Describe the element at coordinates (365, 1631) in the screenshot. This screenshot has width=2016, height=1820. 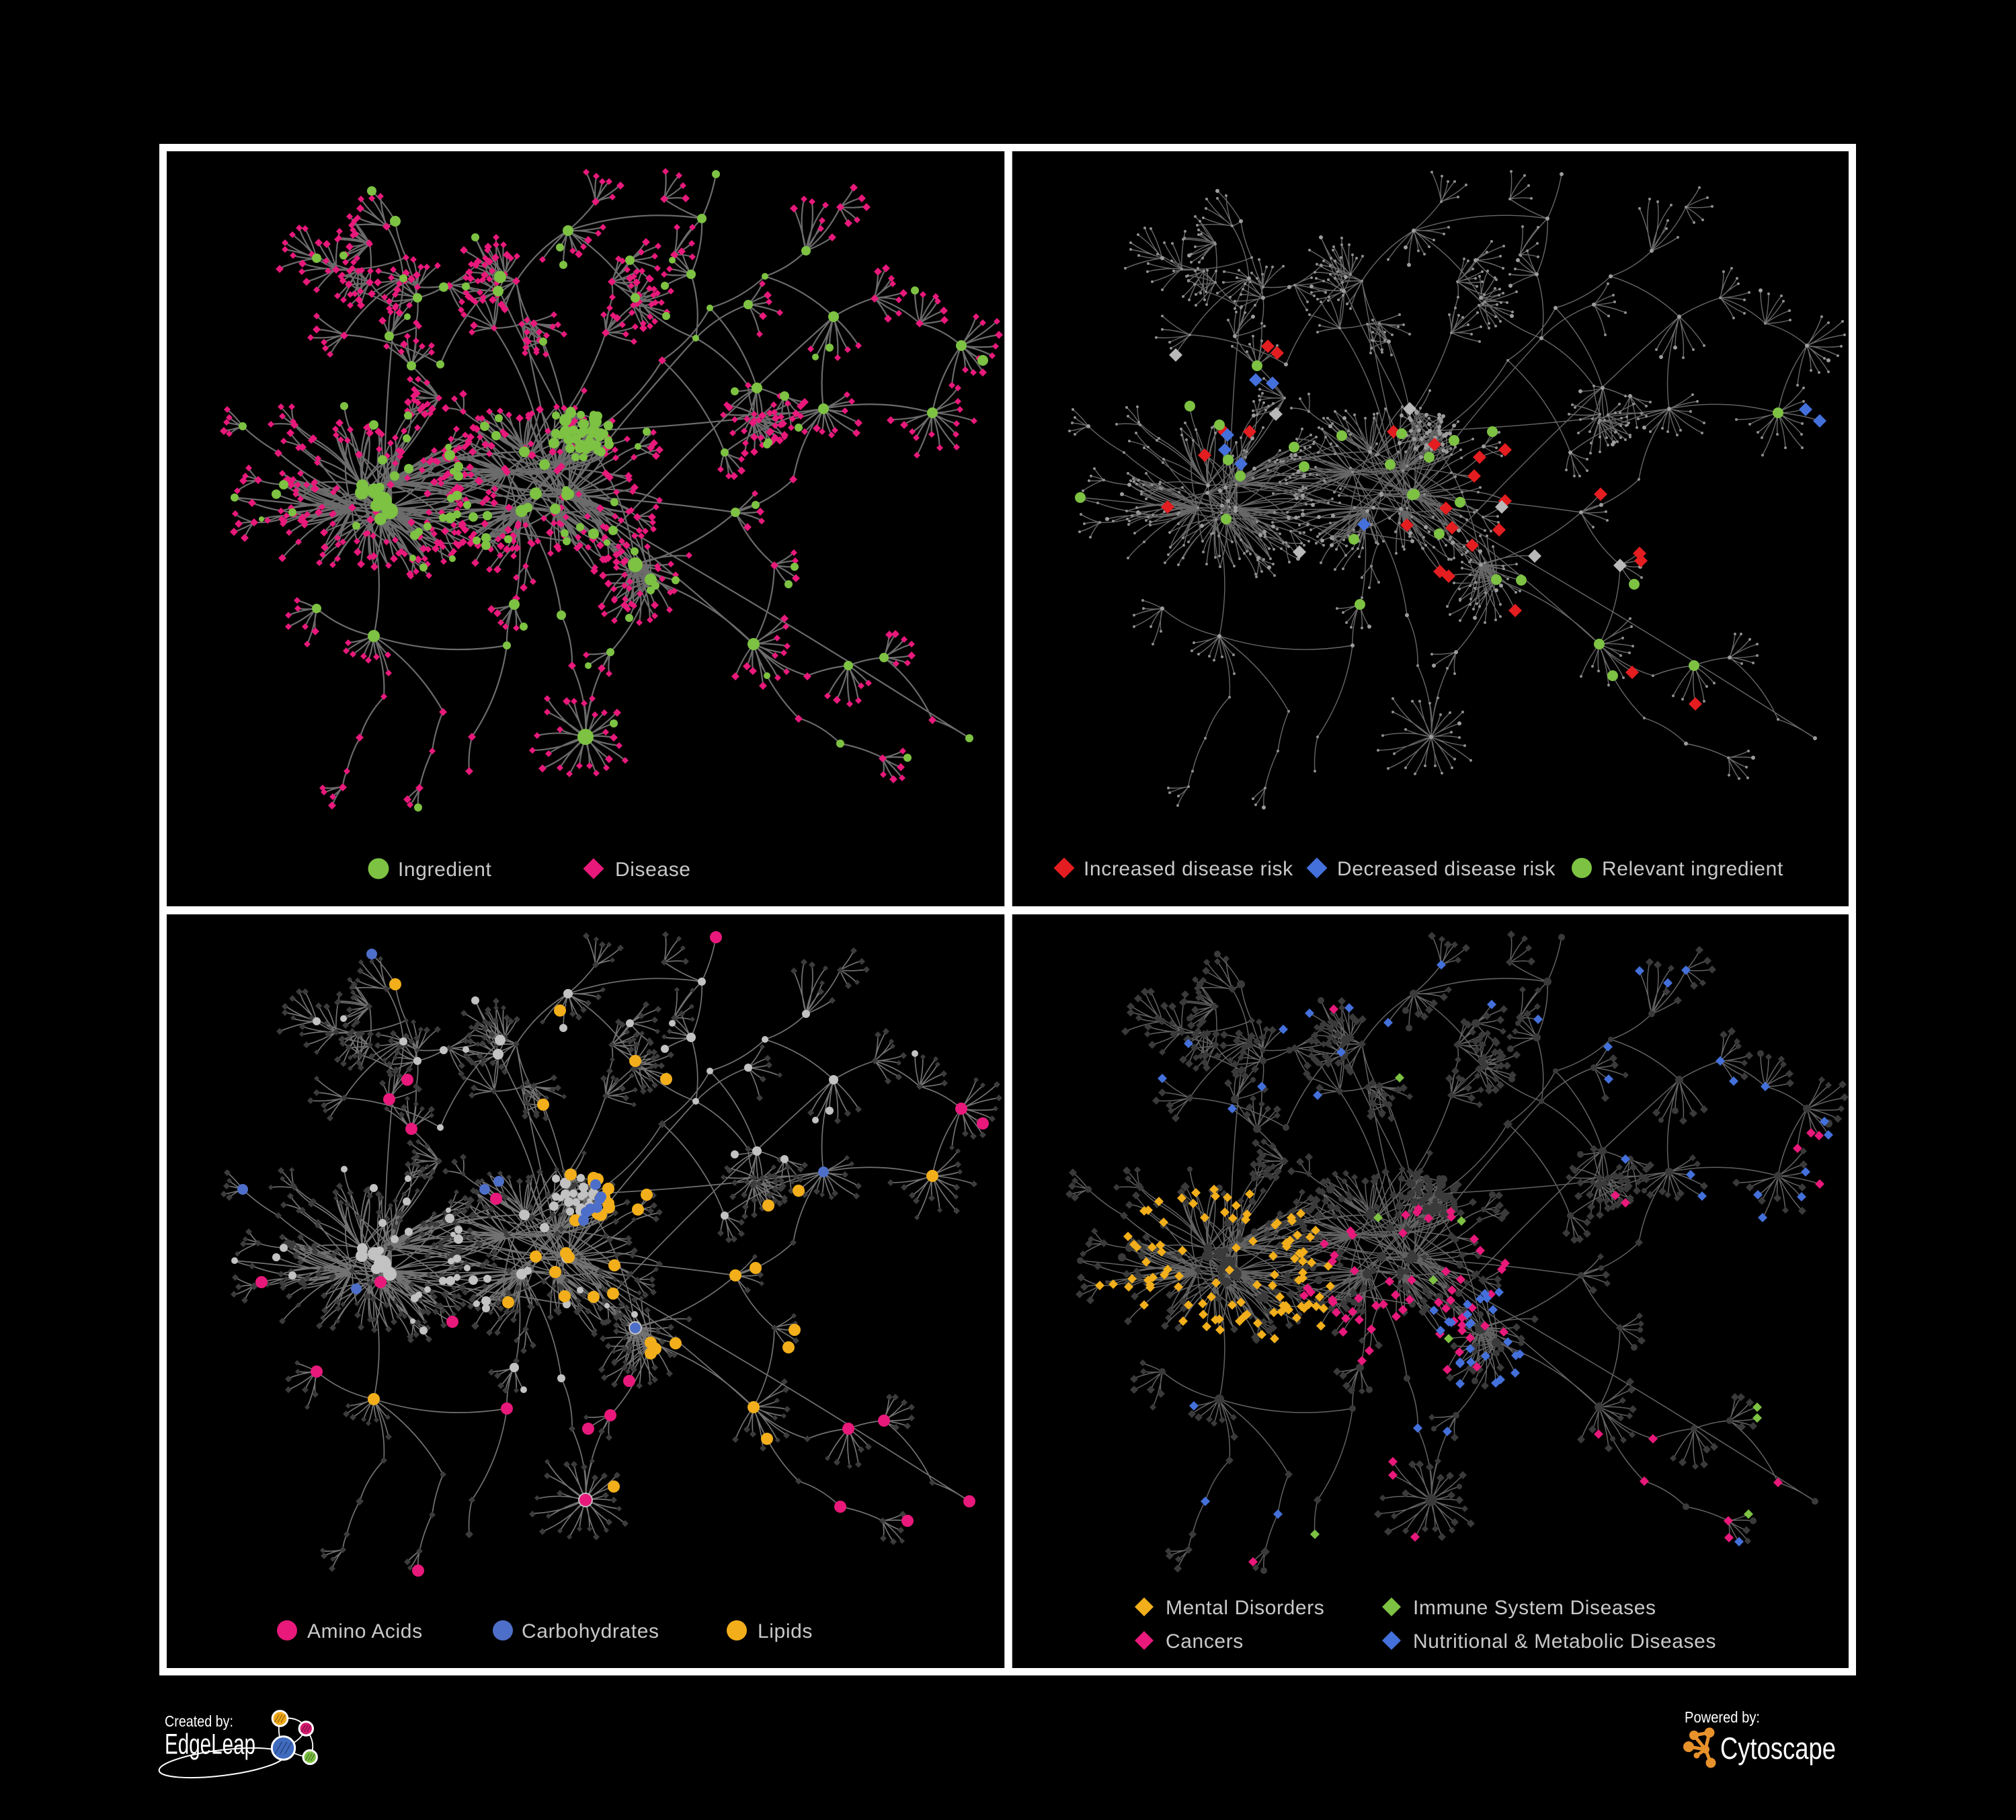
I see `svg-text: Amino Acids` at that location.